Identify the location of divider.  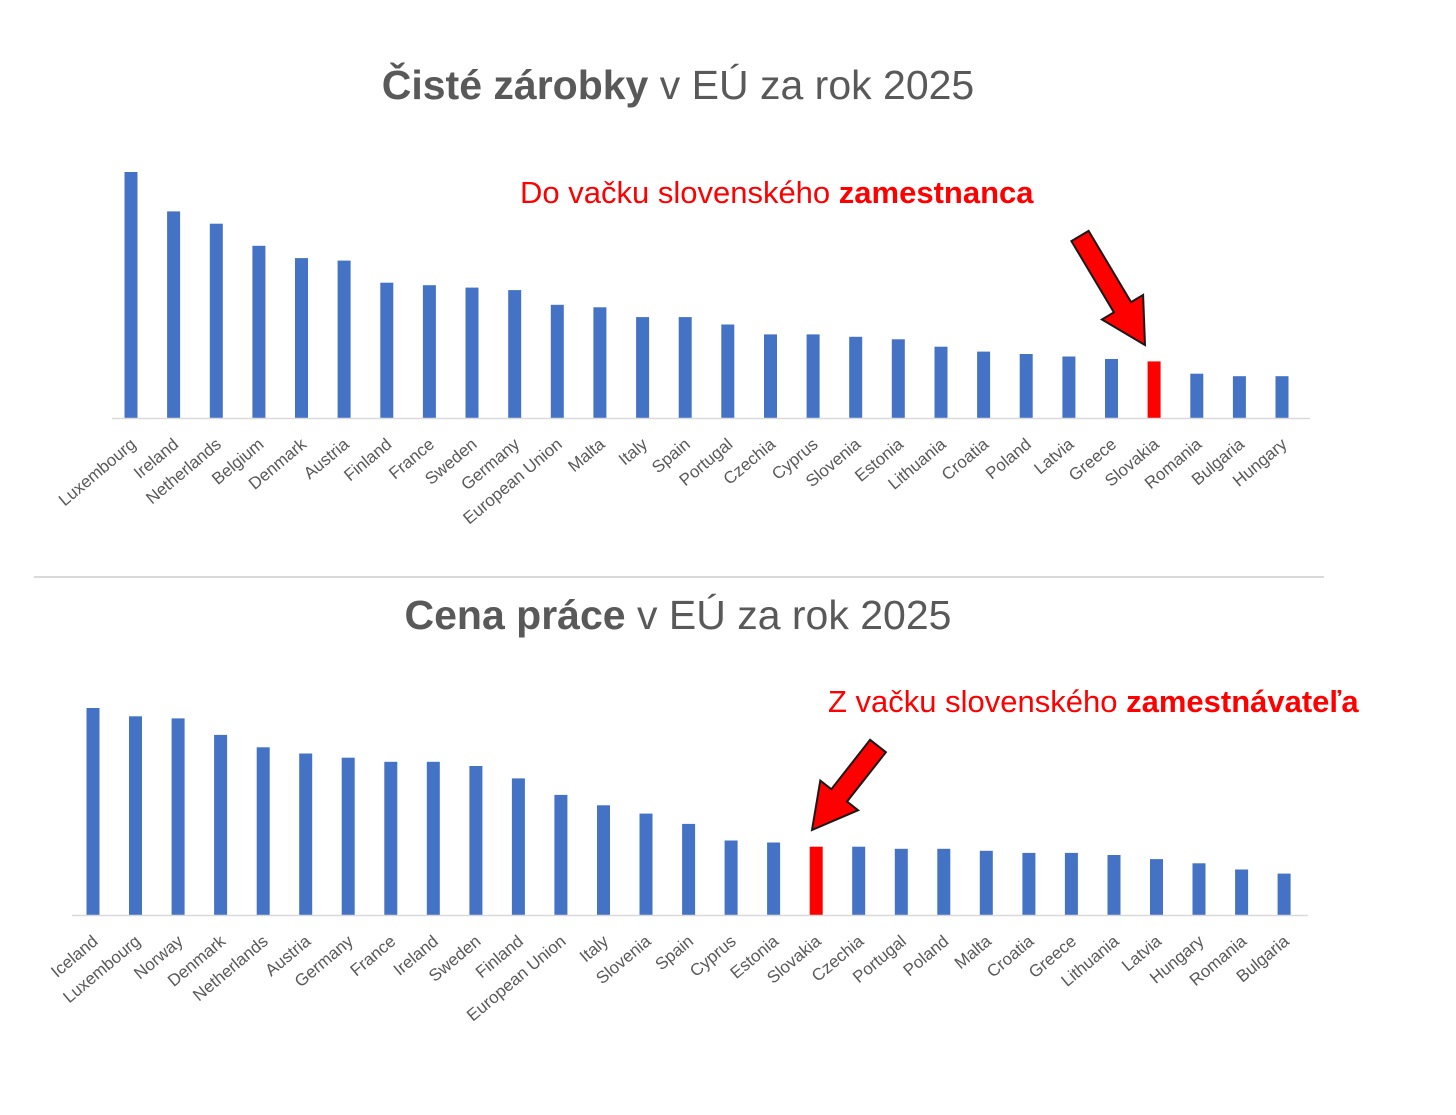
(679, 577).